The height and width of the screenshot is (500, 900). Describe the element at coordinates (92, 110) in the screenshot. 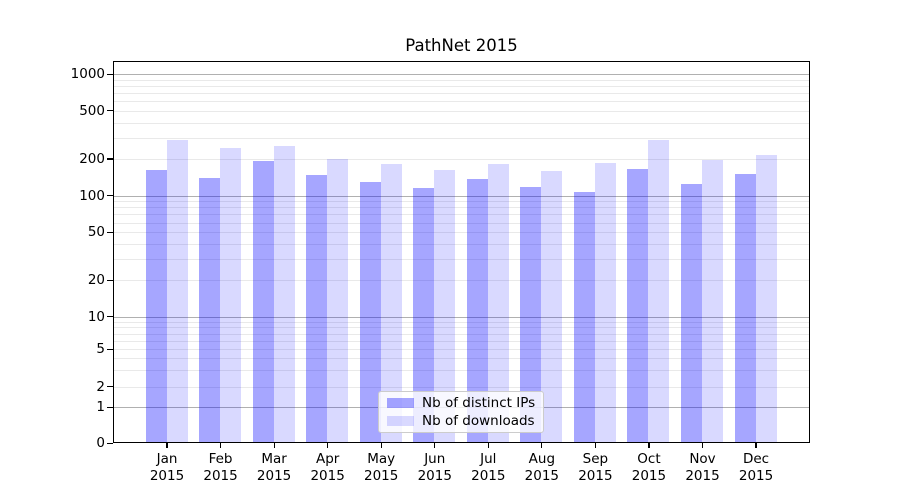

I see `y-tick-label-500: 500` at that location.